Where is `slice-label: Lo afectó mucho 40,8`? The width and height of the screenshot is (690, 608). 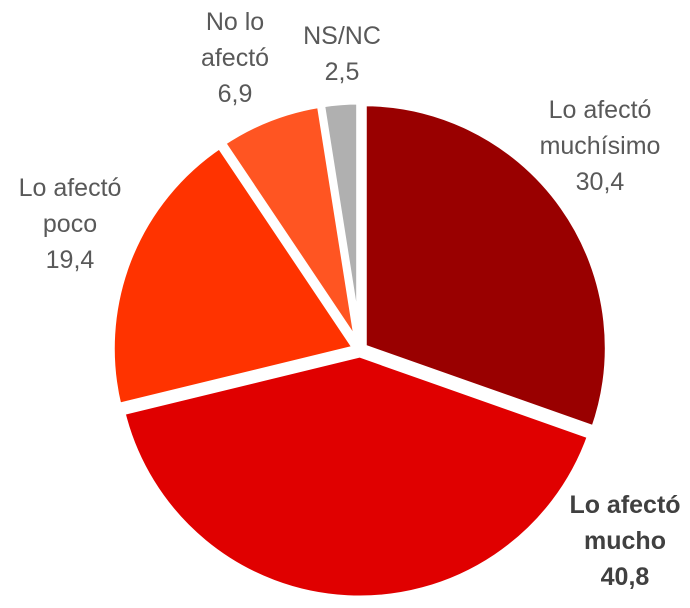
slice-label: Lo afectó mucho 40,8 is located at coordinates (622, 541).